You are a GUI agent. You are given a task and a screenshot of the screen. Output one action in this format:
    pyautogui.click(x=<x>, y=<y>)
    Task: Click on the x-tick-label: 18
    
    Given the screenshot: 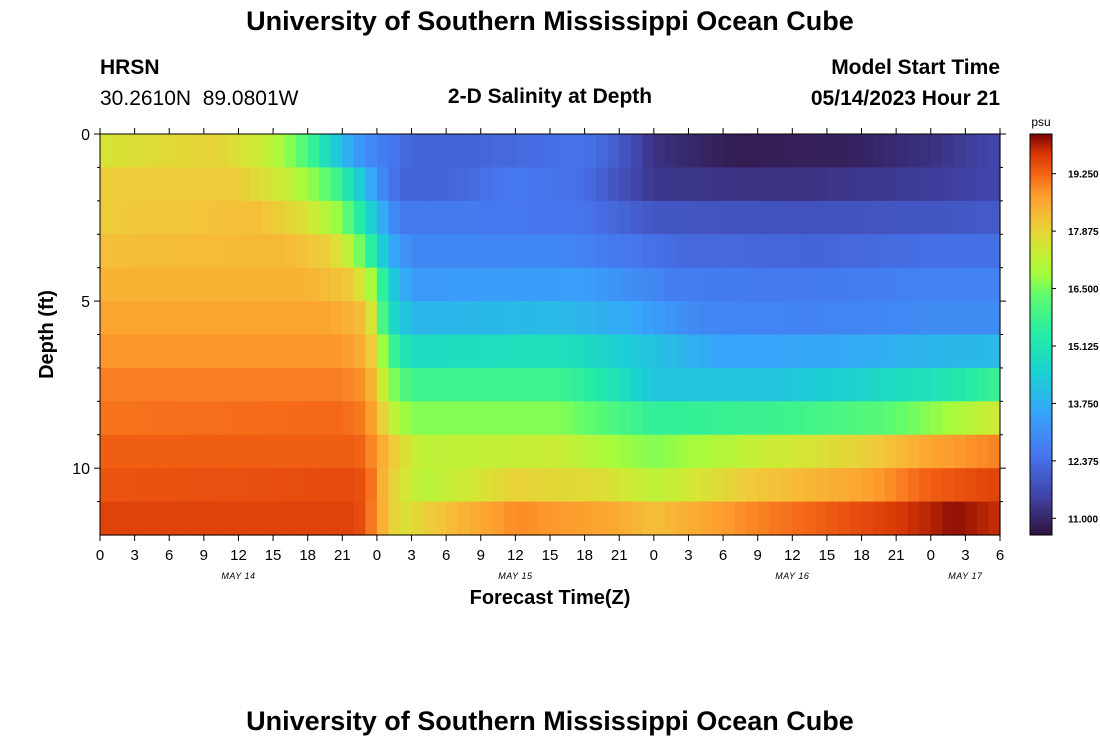 What is the action you would take?
    pyautogui.click(x=307, y=555)
    